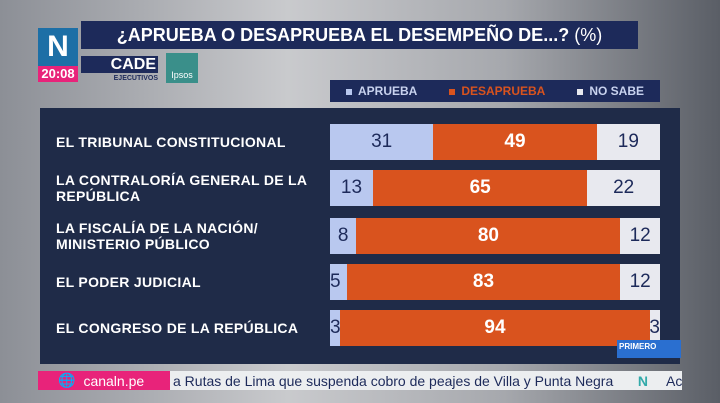  I want to click on data-label: 8, so click(343, 235).